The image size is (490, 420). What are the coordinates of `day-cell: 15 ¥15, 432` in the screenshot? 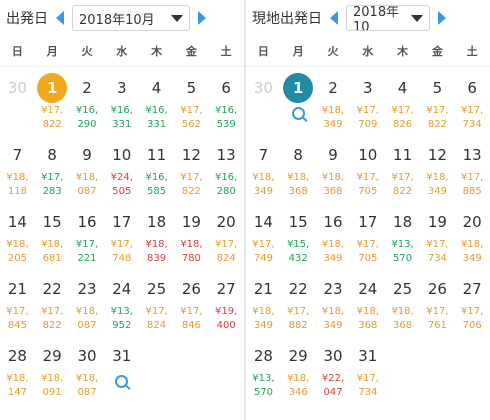 It's located at (298, 234).